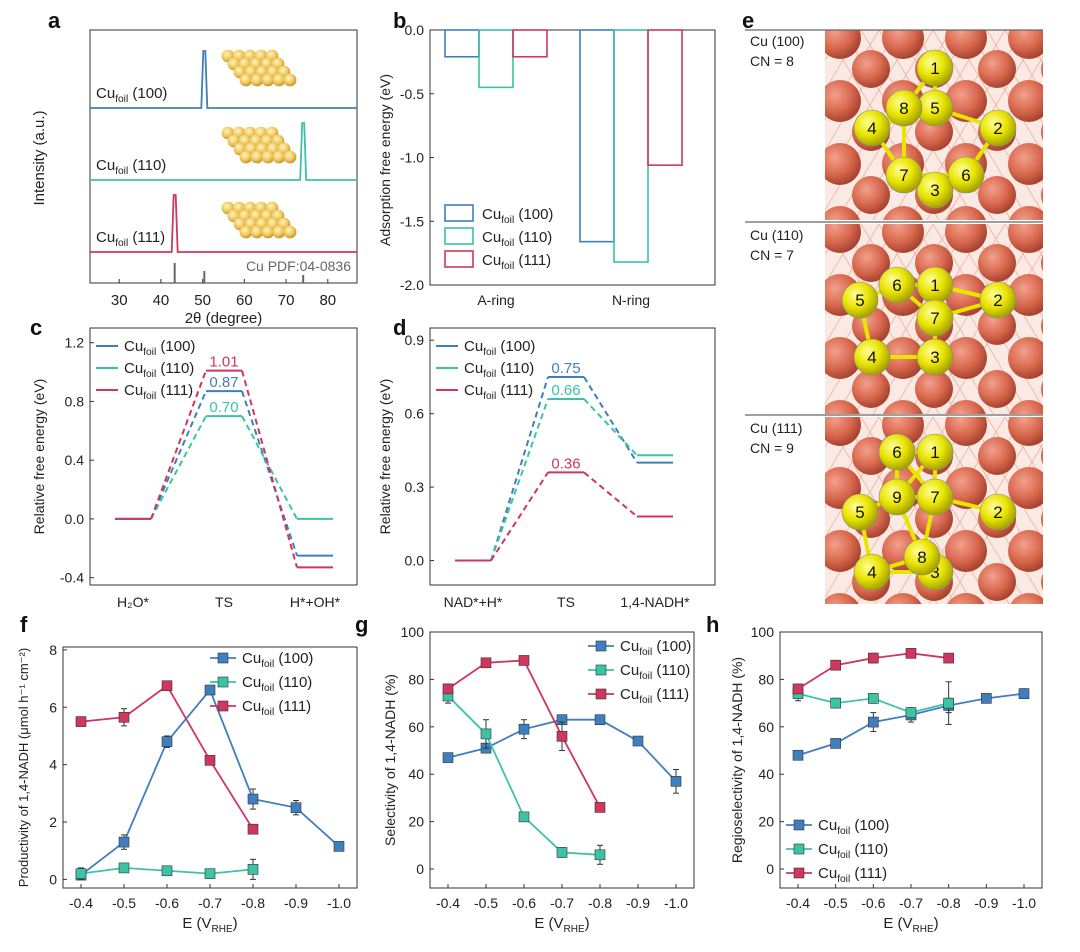 Image resolution: width=1080 pixels, height=952 pixels. Describe the element at coordinates (565, 463) in the screenshot. I see `panel-d-ts-label: 0.36` at that location.